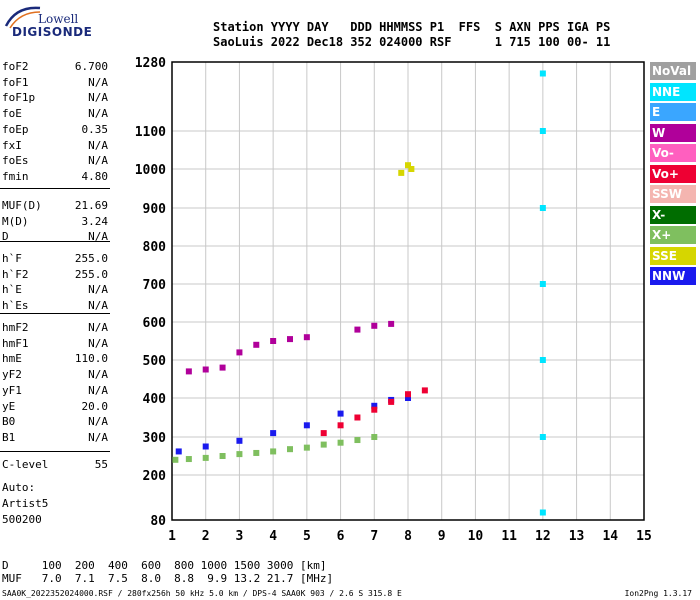 The image size is (700, 600). What do you see at coordinates (15, 176) in the screenshot?
I see `param-name: fmin` at bounding box center [15, 176].